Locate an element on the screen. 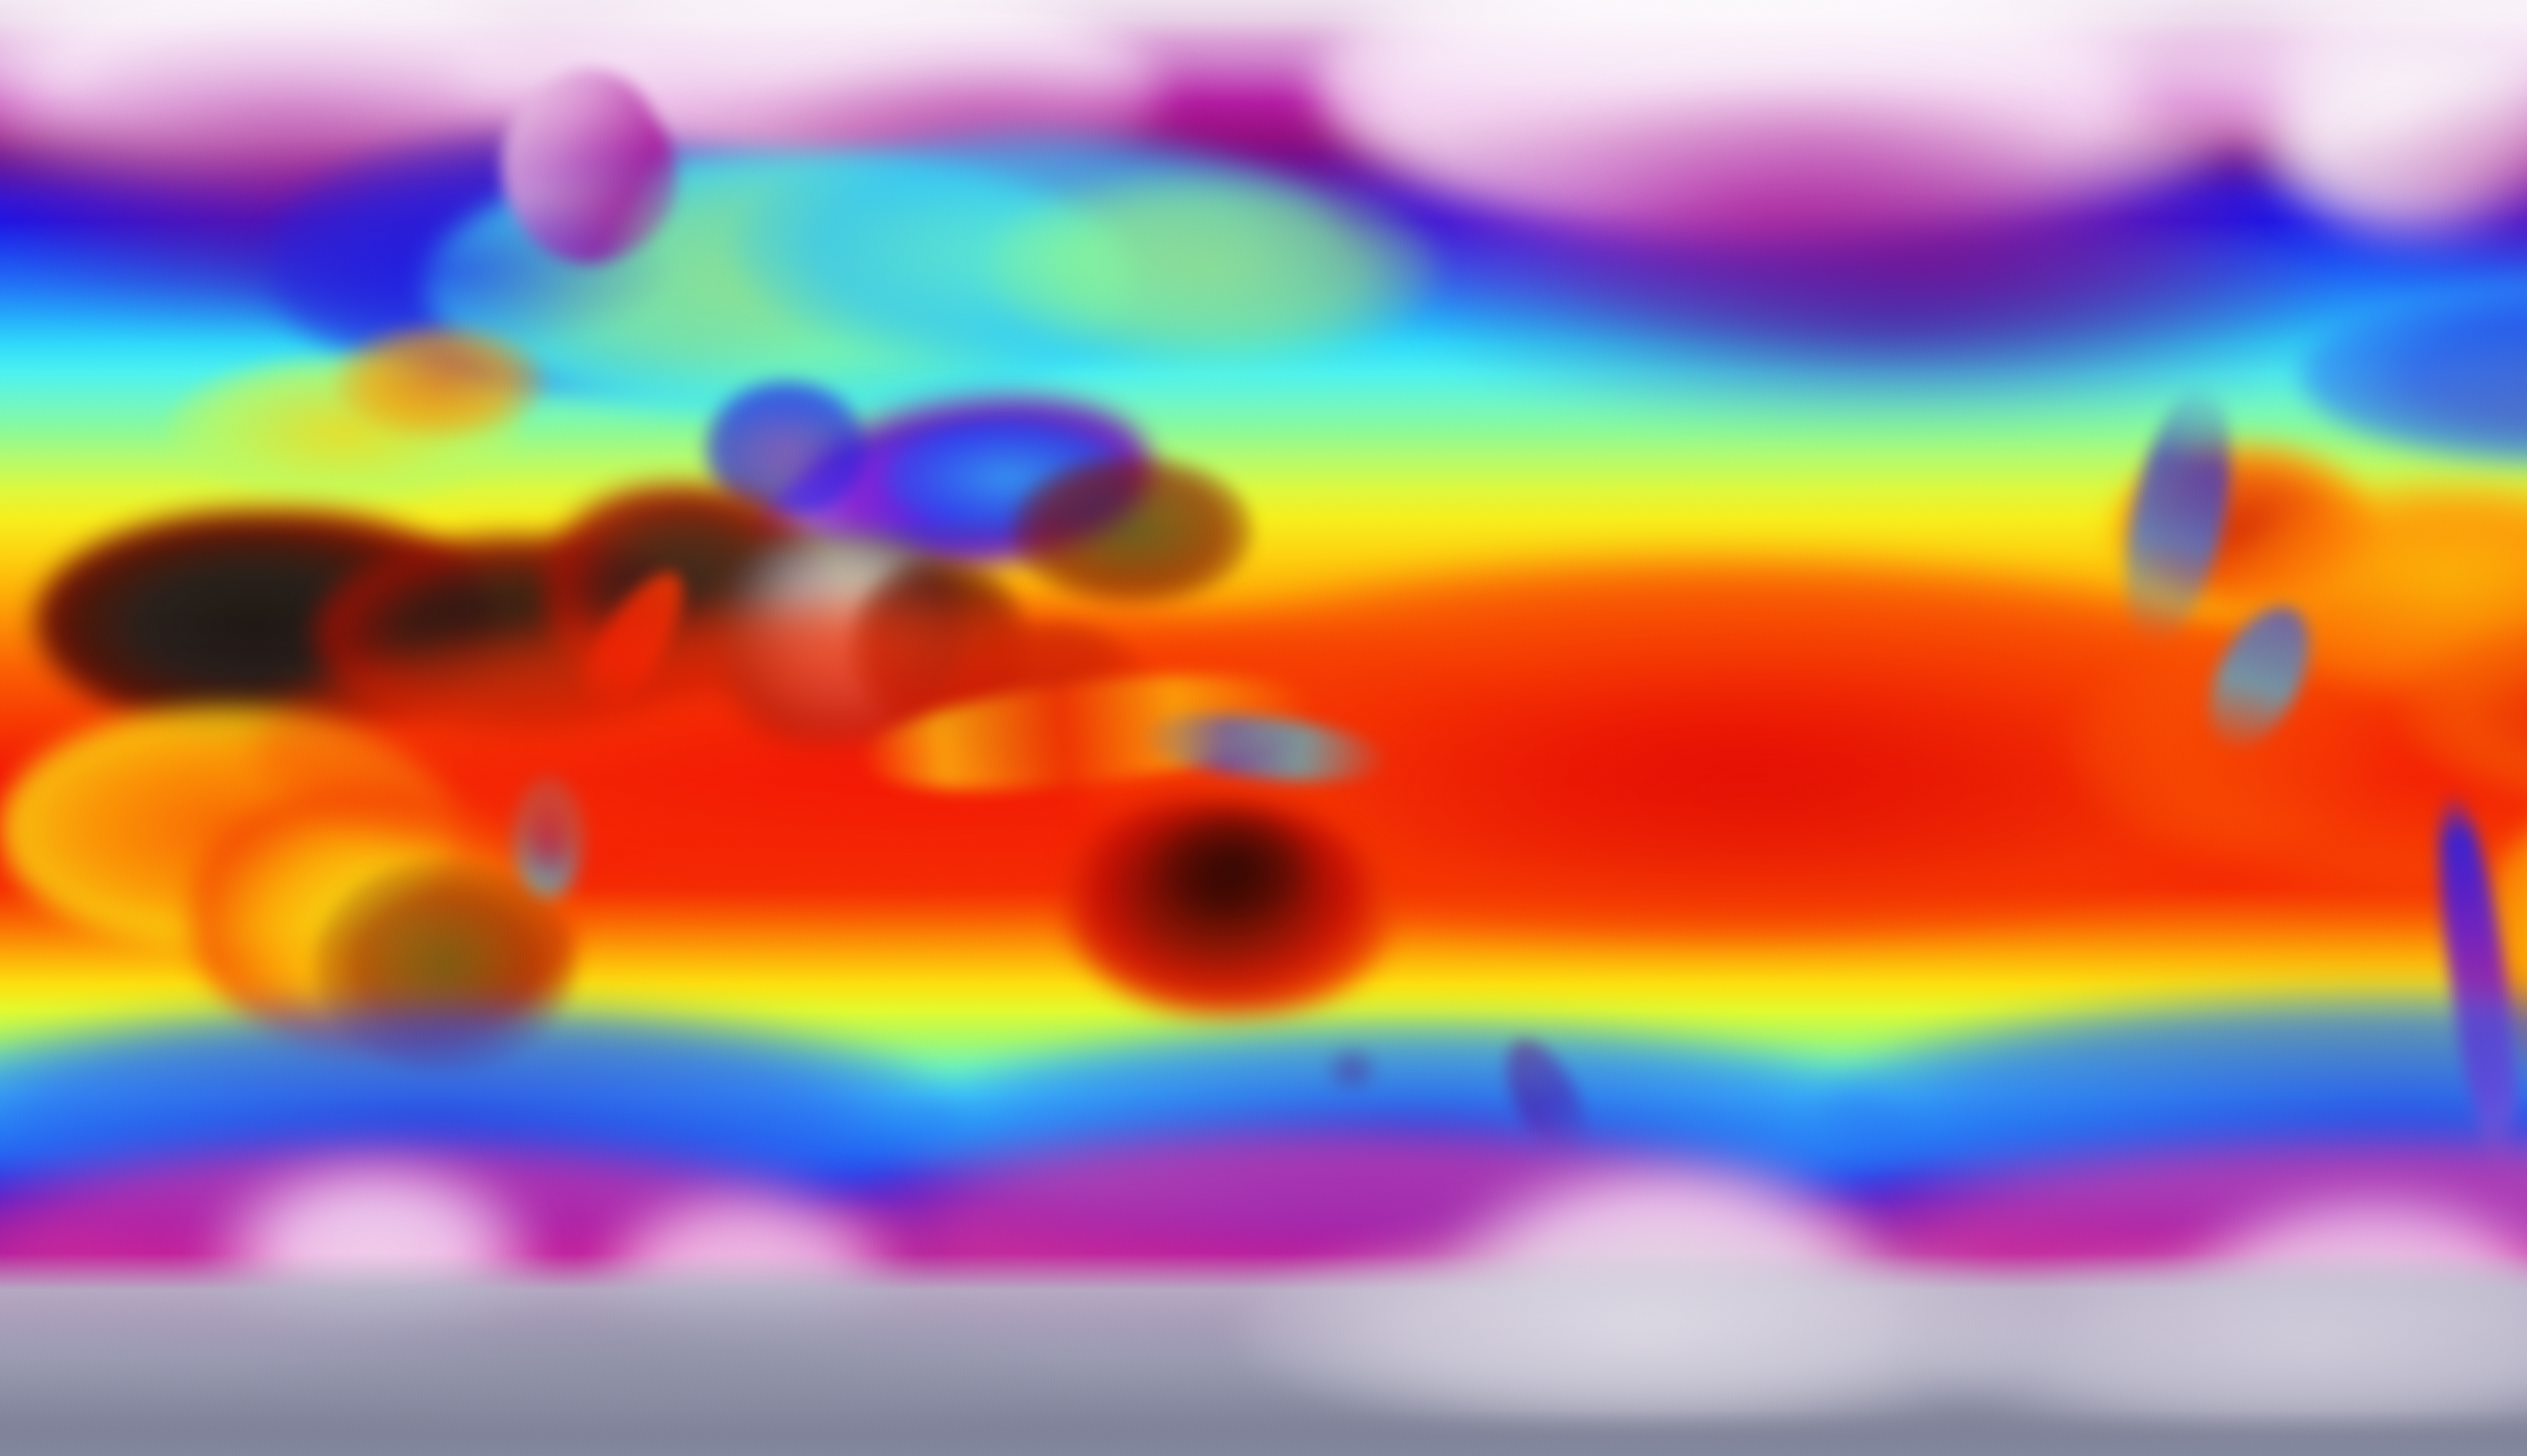  australia-layer is located at coordinates (1334, 984).